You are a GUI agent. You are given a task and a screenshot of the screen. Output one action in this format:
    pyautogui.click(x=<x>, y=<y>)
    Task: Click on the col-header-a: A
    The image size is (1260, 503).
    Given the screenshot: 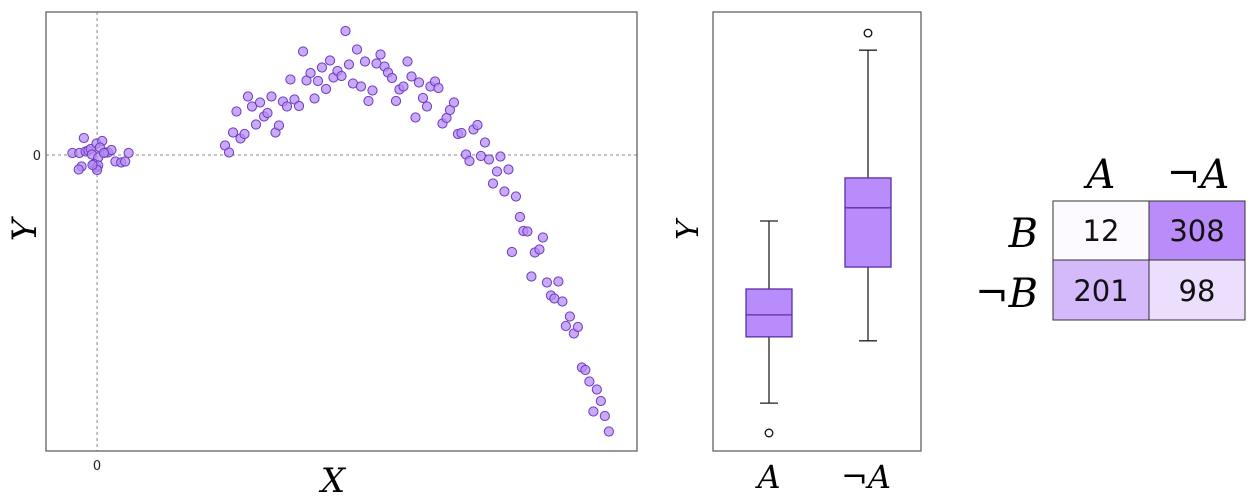 What is the action you would take?
    pyautogui.click(x=1099, y=175)
    